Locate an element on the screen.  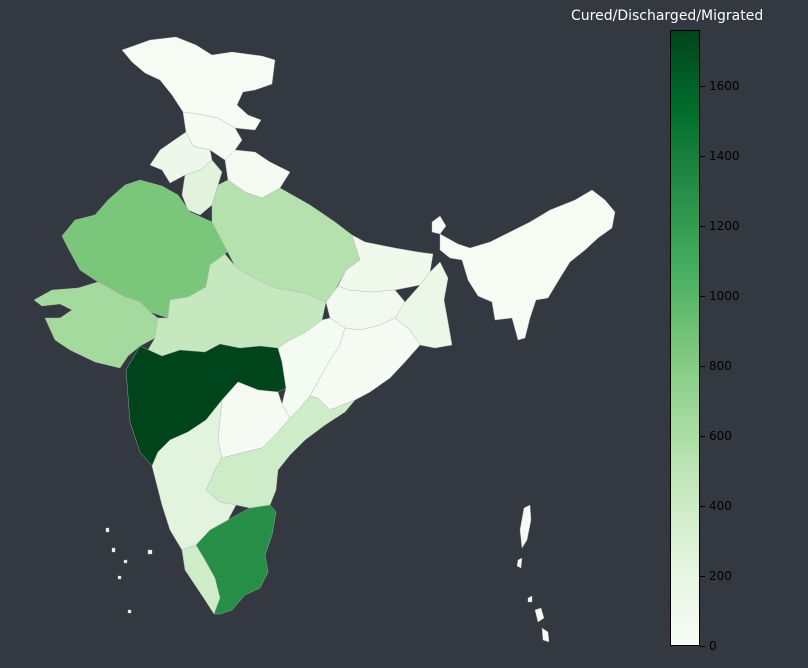
region-sikkim is located at coordinates (439, 225).